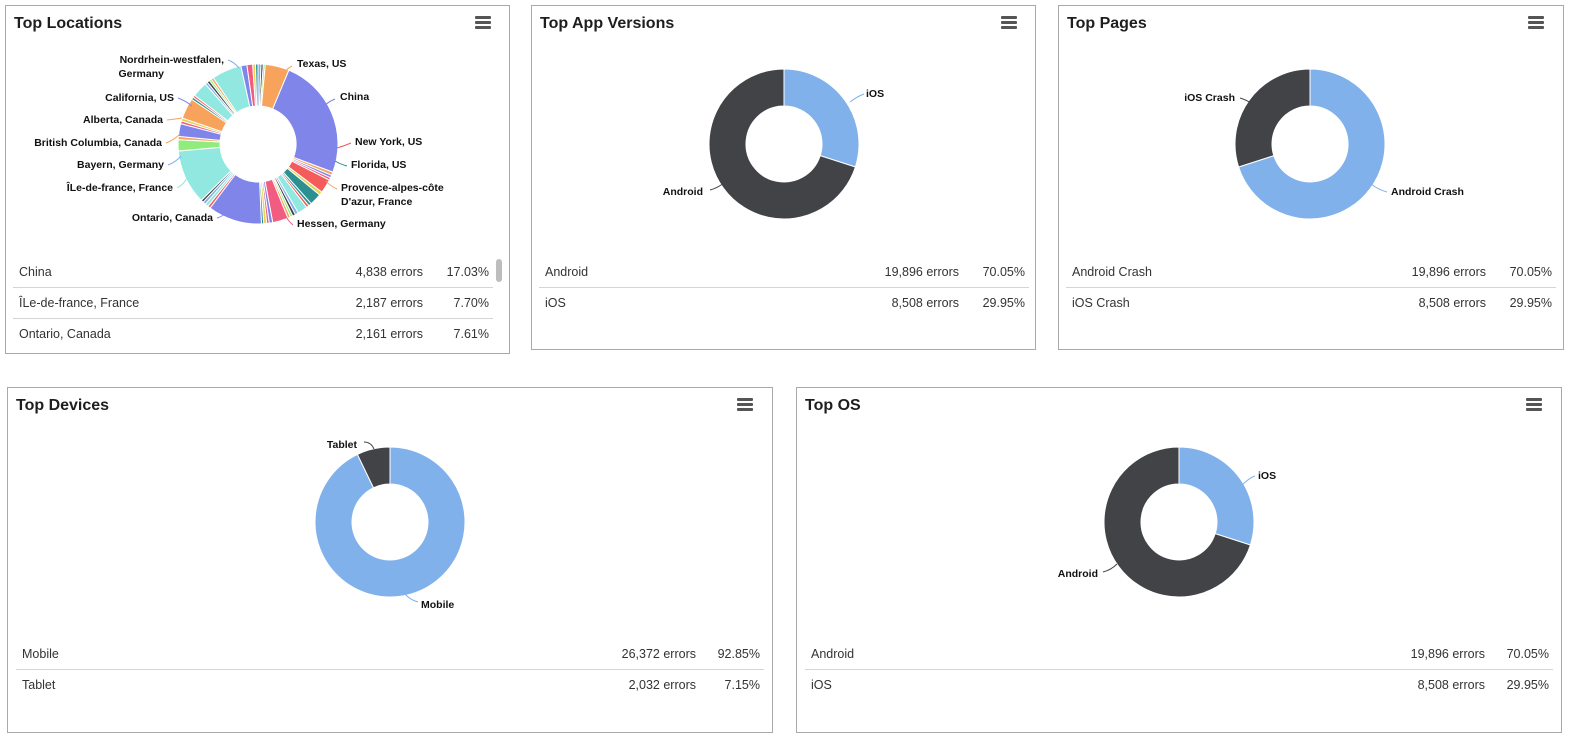 The width and height of the screenshot is (1582, 745). Describe the element at coordinates (607, 23) in the screenshot. I see `panel-title: Top App Versions` at that location.